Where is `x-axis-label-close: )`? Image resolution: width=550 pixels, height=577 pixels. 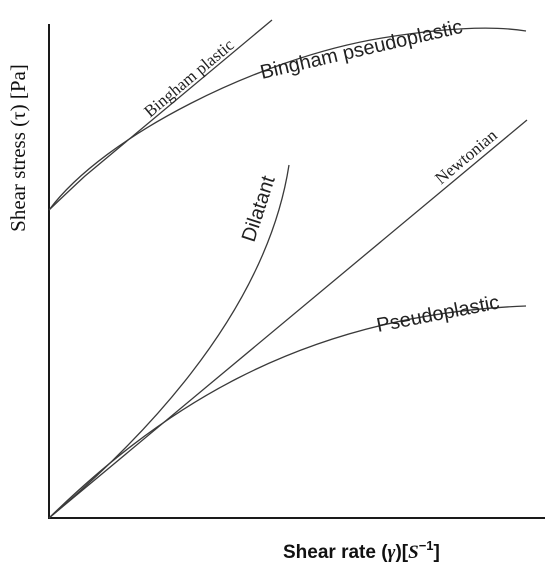 x-axis-label-close: ) is located at coordinates (398, 552).